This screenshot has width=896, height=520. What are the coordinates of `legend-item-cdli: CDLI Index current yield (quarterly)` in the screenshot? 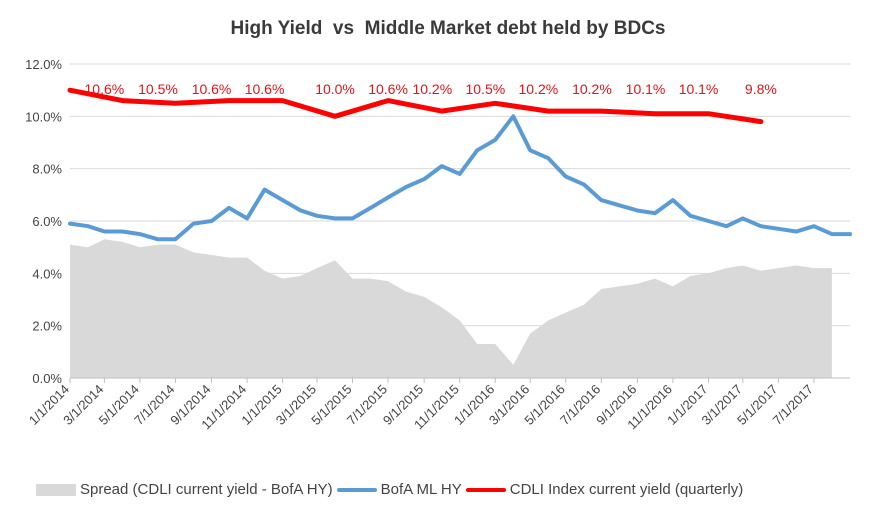 It's located at (604, 489).